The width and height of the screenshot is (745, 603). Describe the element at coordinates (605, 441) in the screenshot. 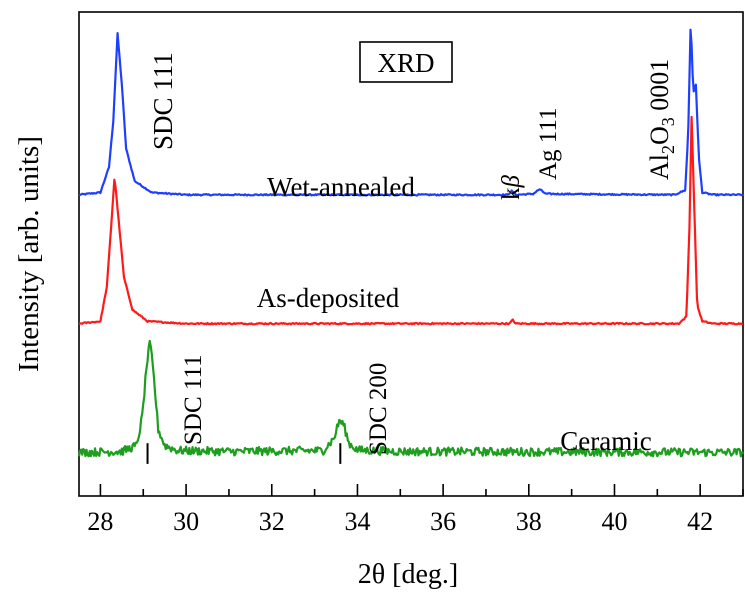

I see `series-label-ceramic: Ceramic` at that location.